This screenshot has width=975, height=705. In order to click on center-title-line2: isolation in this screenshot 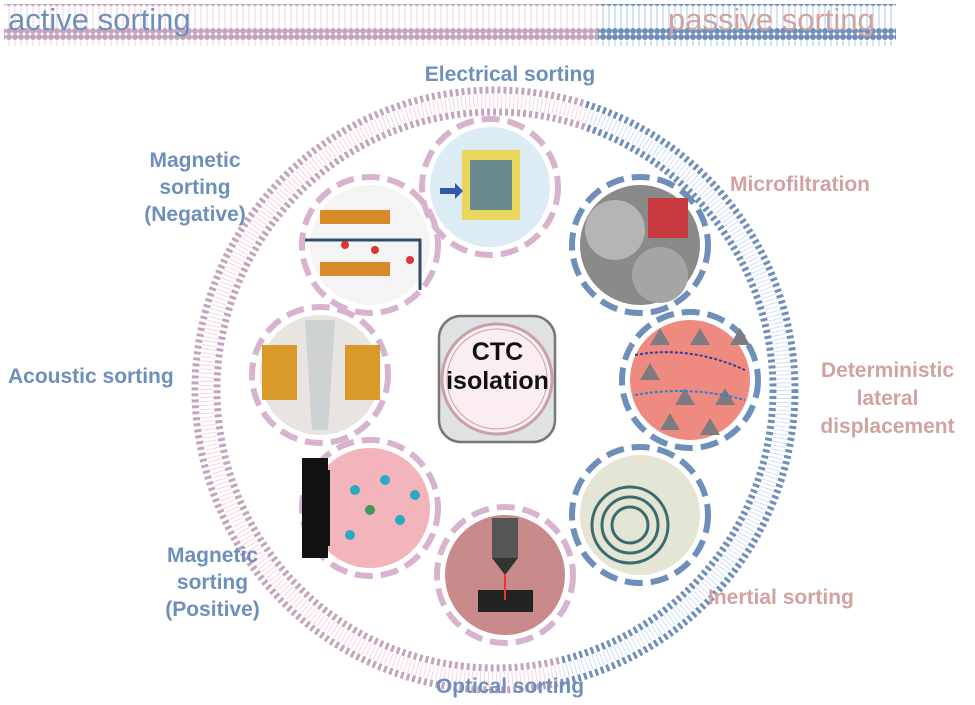, I will do `click(497, 381)`.